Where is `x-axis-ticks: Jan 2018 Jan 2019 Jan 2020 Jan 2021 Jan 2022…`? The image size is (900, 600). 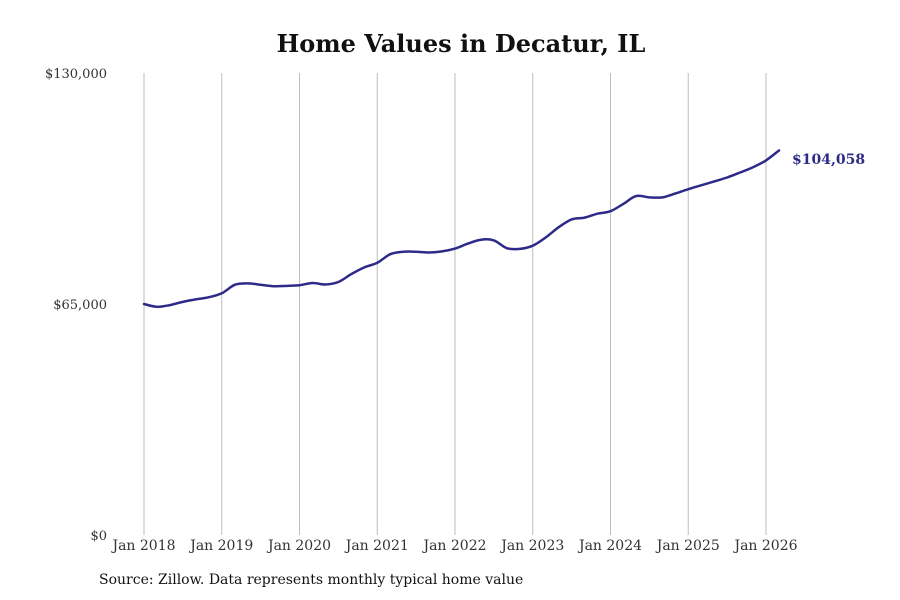
x-axis-ticks: Jan 2018 Jan 2019 Jan 2020 Jan 2021 Jan 2022… is located at coordinates (453, 546).